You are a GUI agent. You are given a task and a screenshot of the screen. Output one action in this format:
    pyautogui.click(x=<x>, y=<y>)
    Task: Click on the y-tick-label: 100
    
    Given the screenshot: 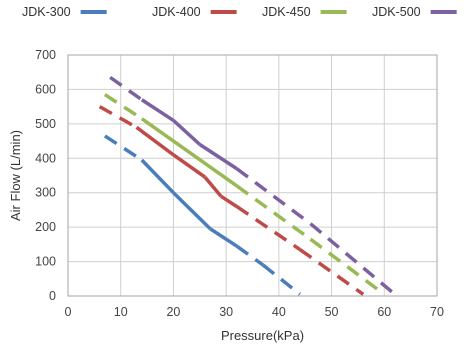 What is the action you would take?
    pyautogui.click(x=45, y=262)
    